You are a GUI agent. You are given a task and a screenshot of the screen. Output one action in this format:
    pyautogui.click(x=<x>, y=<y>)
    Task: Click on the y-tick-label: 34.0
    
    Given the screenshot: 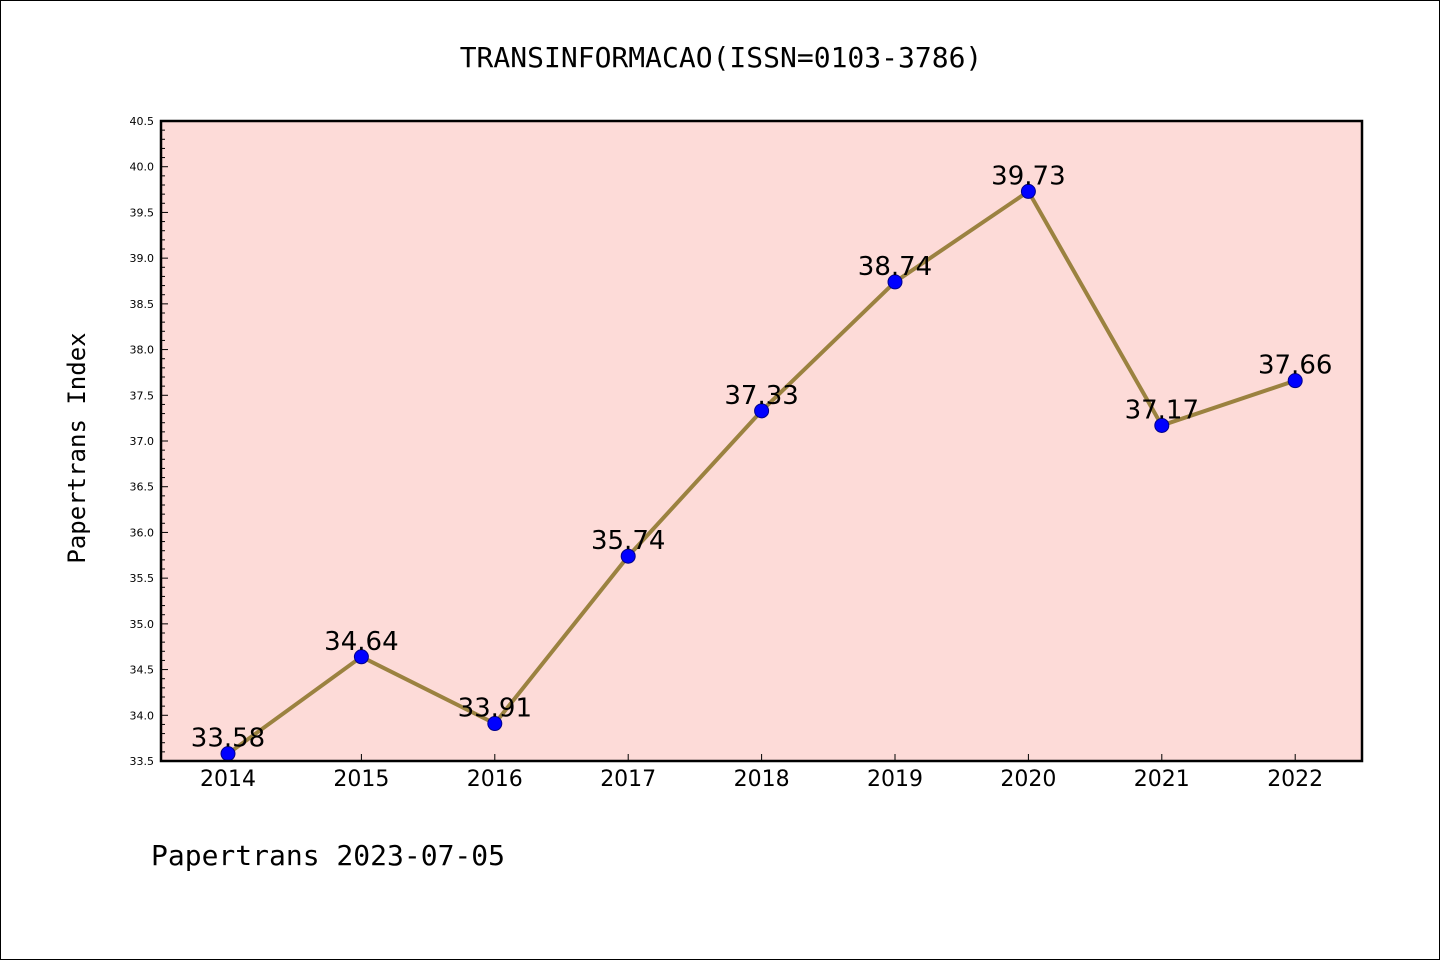 What is the action you would take?
    pyautogui.click(x=142, y=715)
    